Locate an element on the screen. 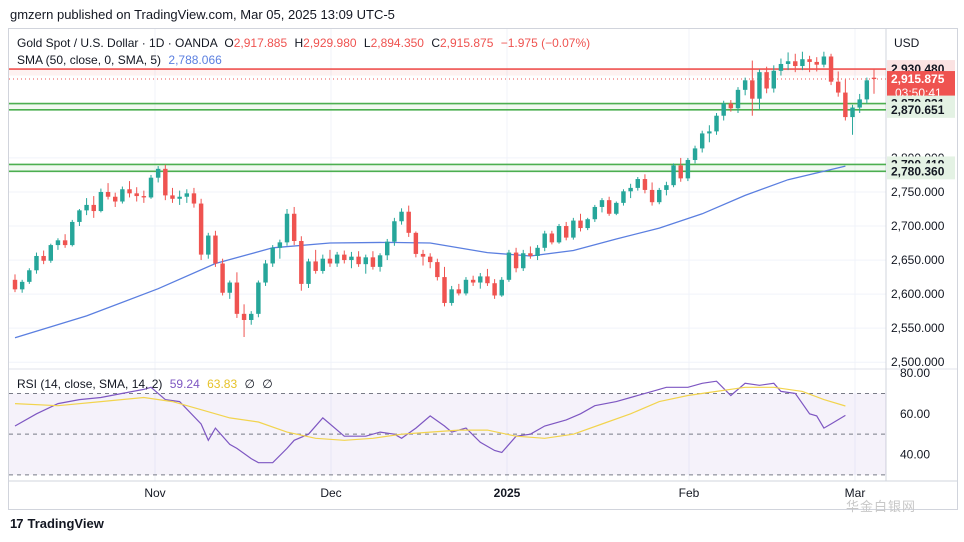  high-label: H is located at coordinates (299, 43).